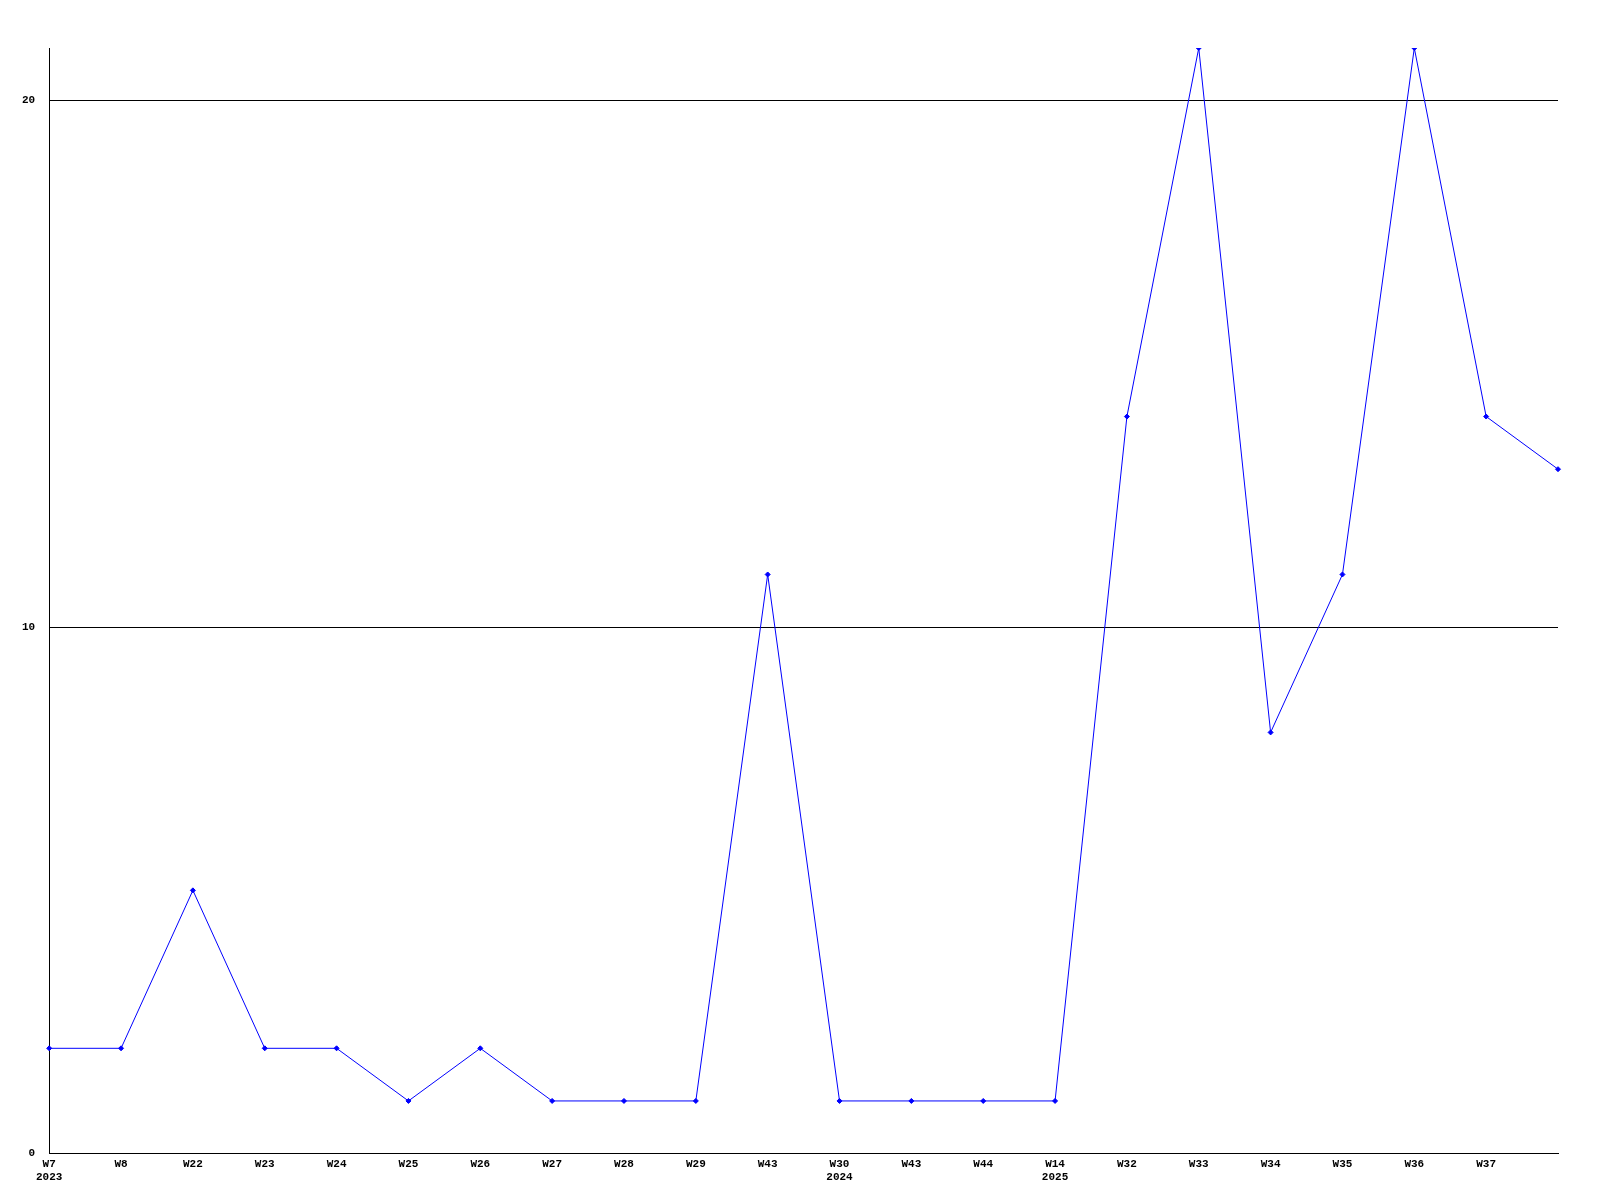 The image size is (1600, 1200). Describe the element at coordinates (840, 1170) in the screenshot. I see `x-tick-label: W30 2024` at that location.